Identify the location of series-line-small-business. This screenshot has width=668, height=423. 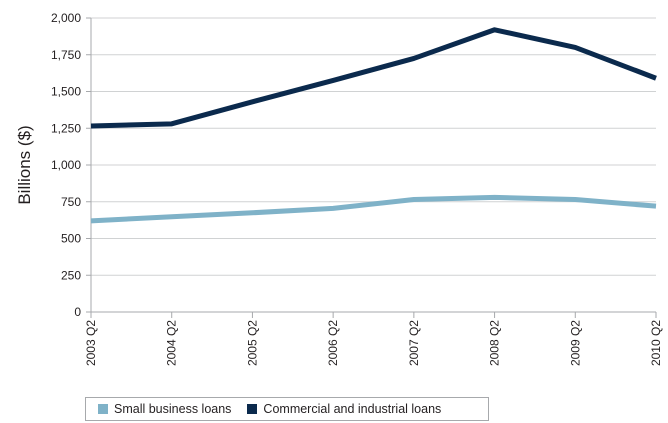
(373, 209).